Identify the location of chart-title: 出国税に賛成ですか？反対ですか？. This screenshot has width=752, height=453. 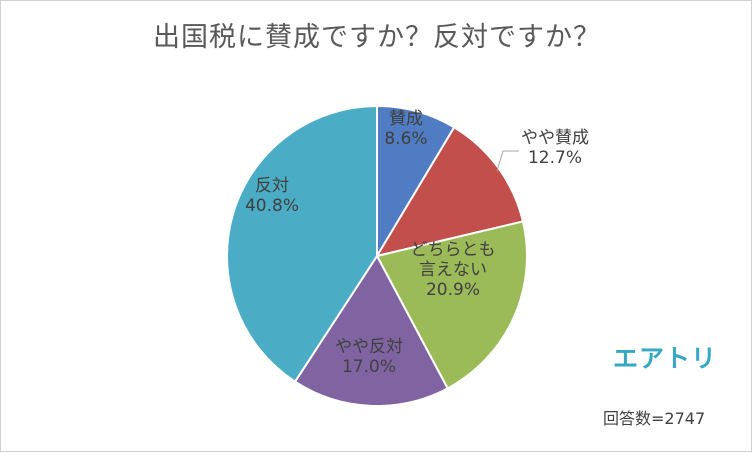
(377, 37).